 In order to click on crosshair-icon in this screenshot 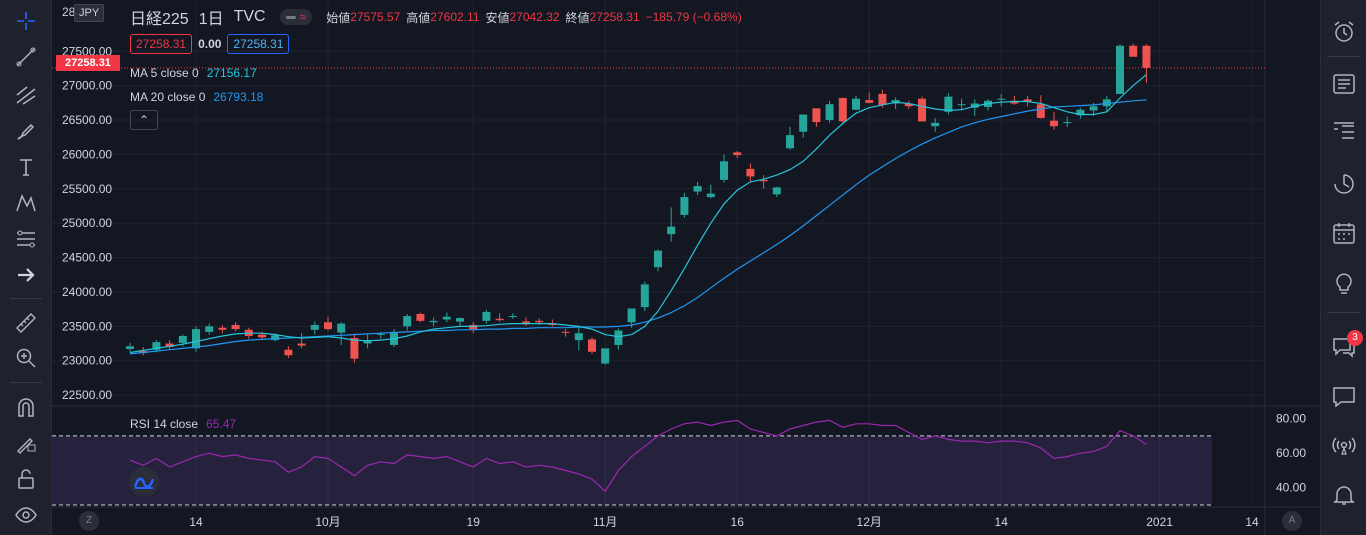, I will do `click(26, 21)`.